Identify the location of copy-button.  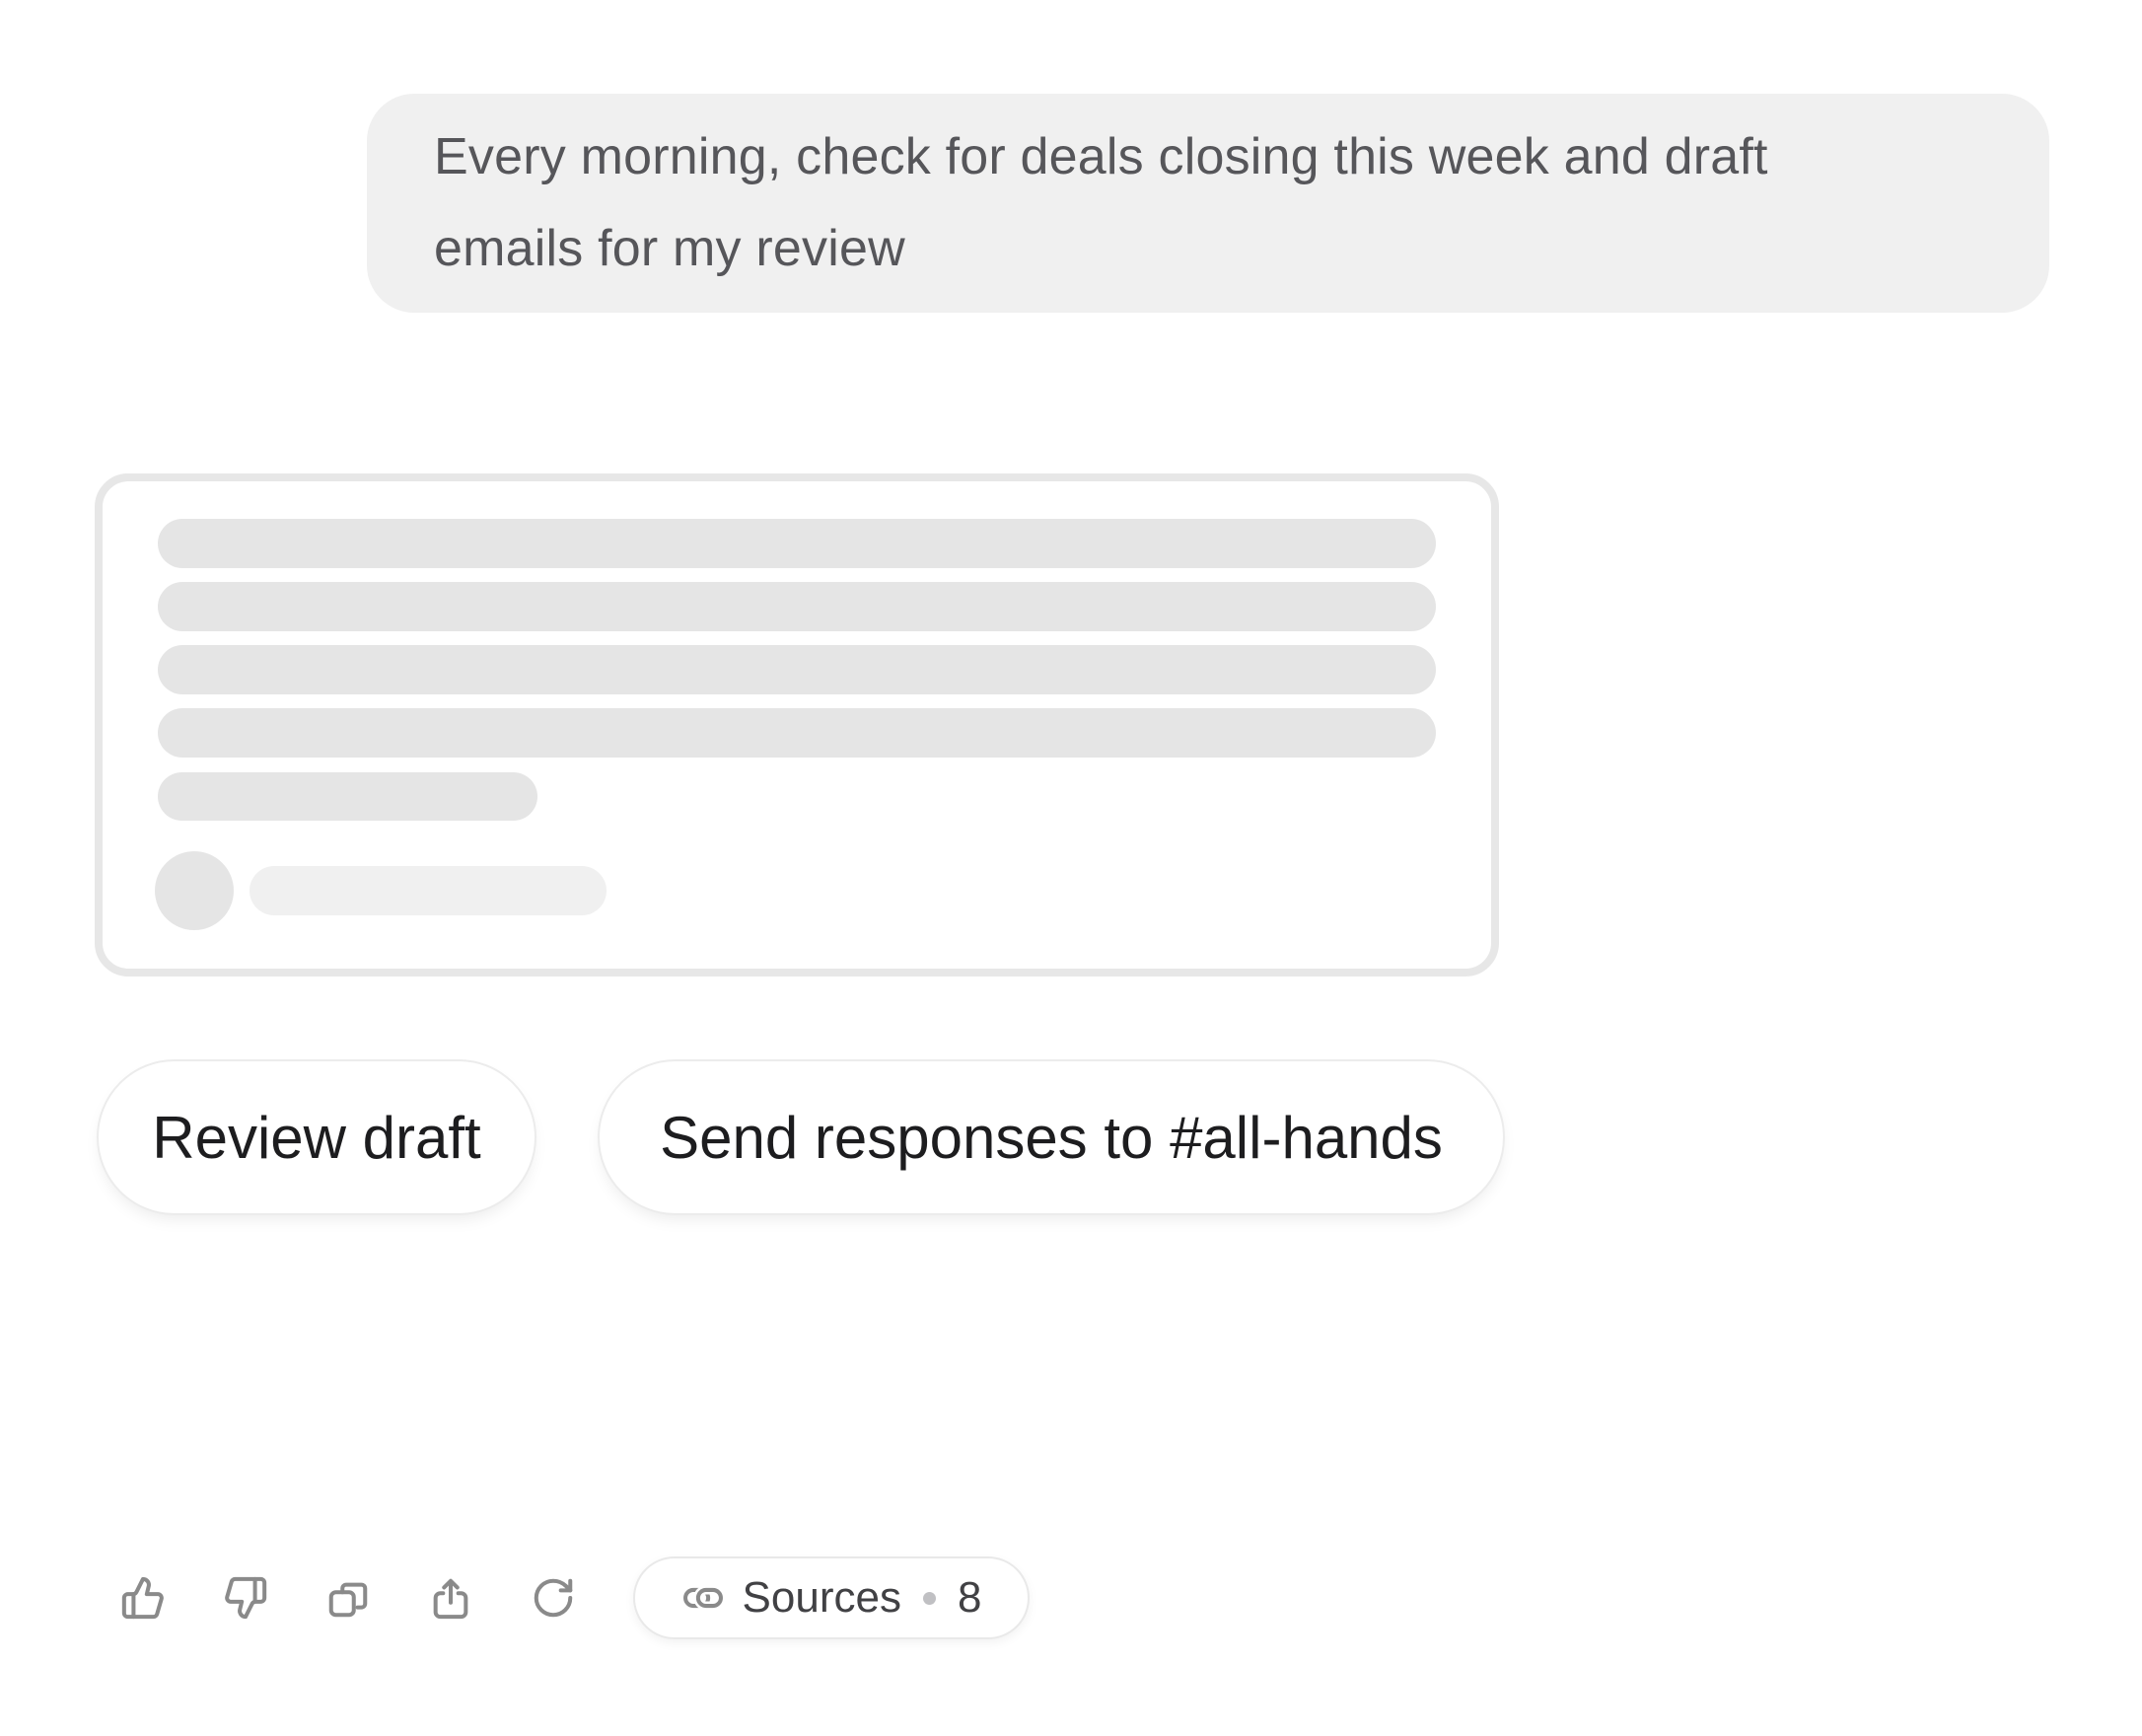
(348, 1598).